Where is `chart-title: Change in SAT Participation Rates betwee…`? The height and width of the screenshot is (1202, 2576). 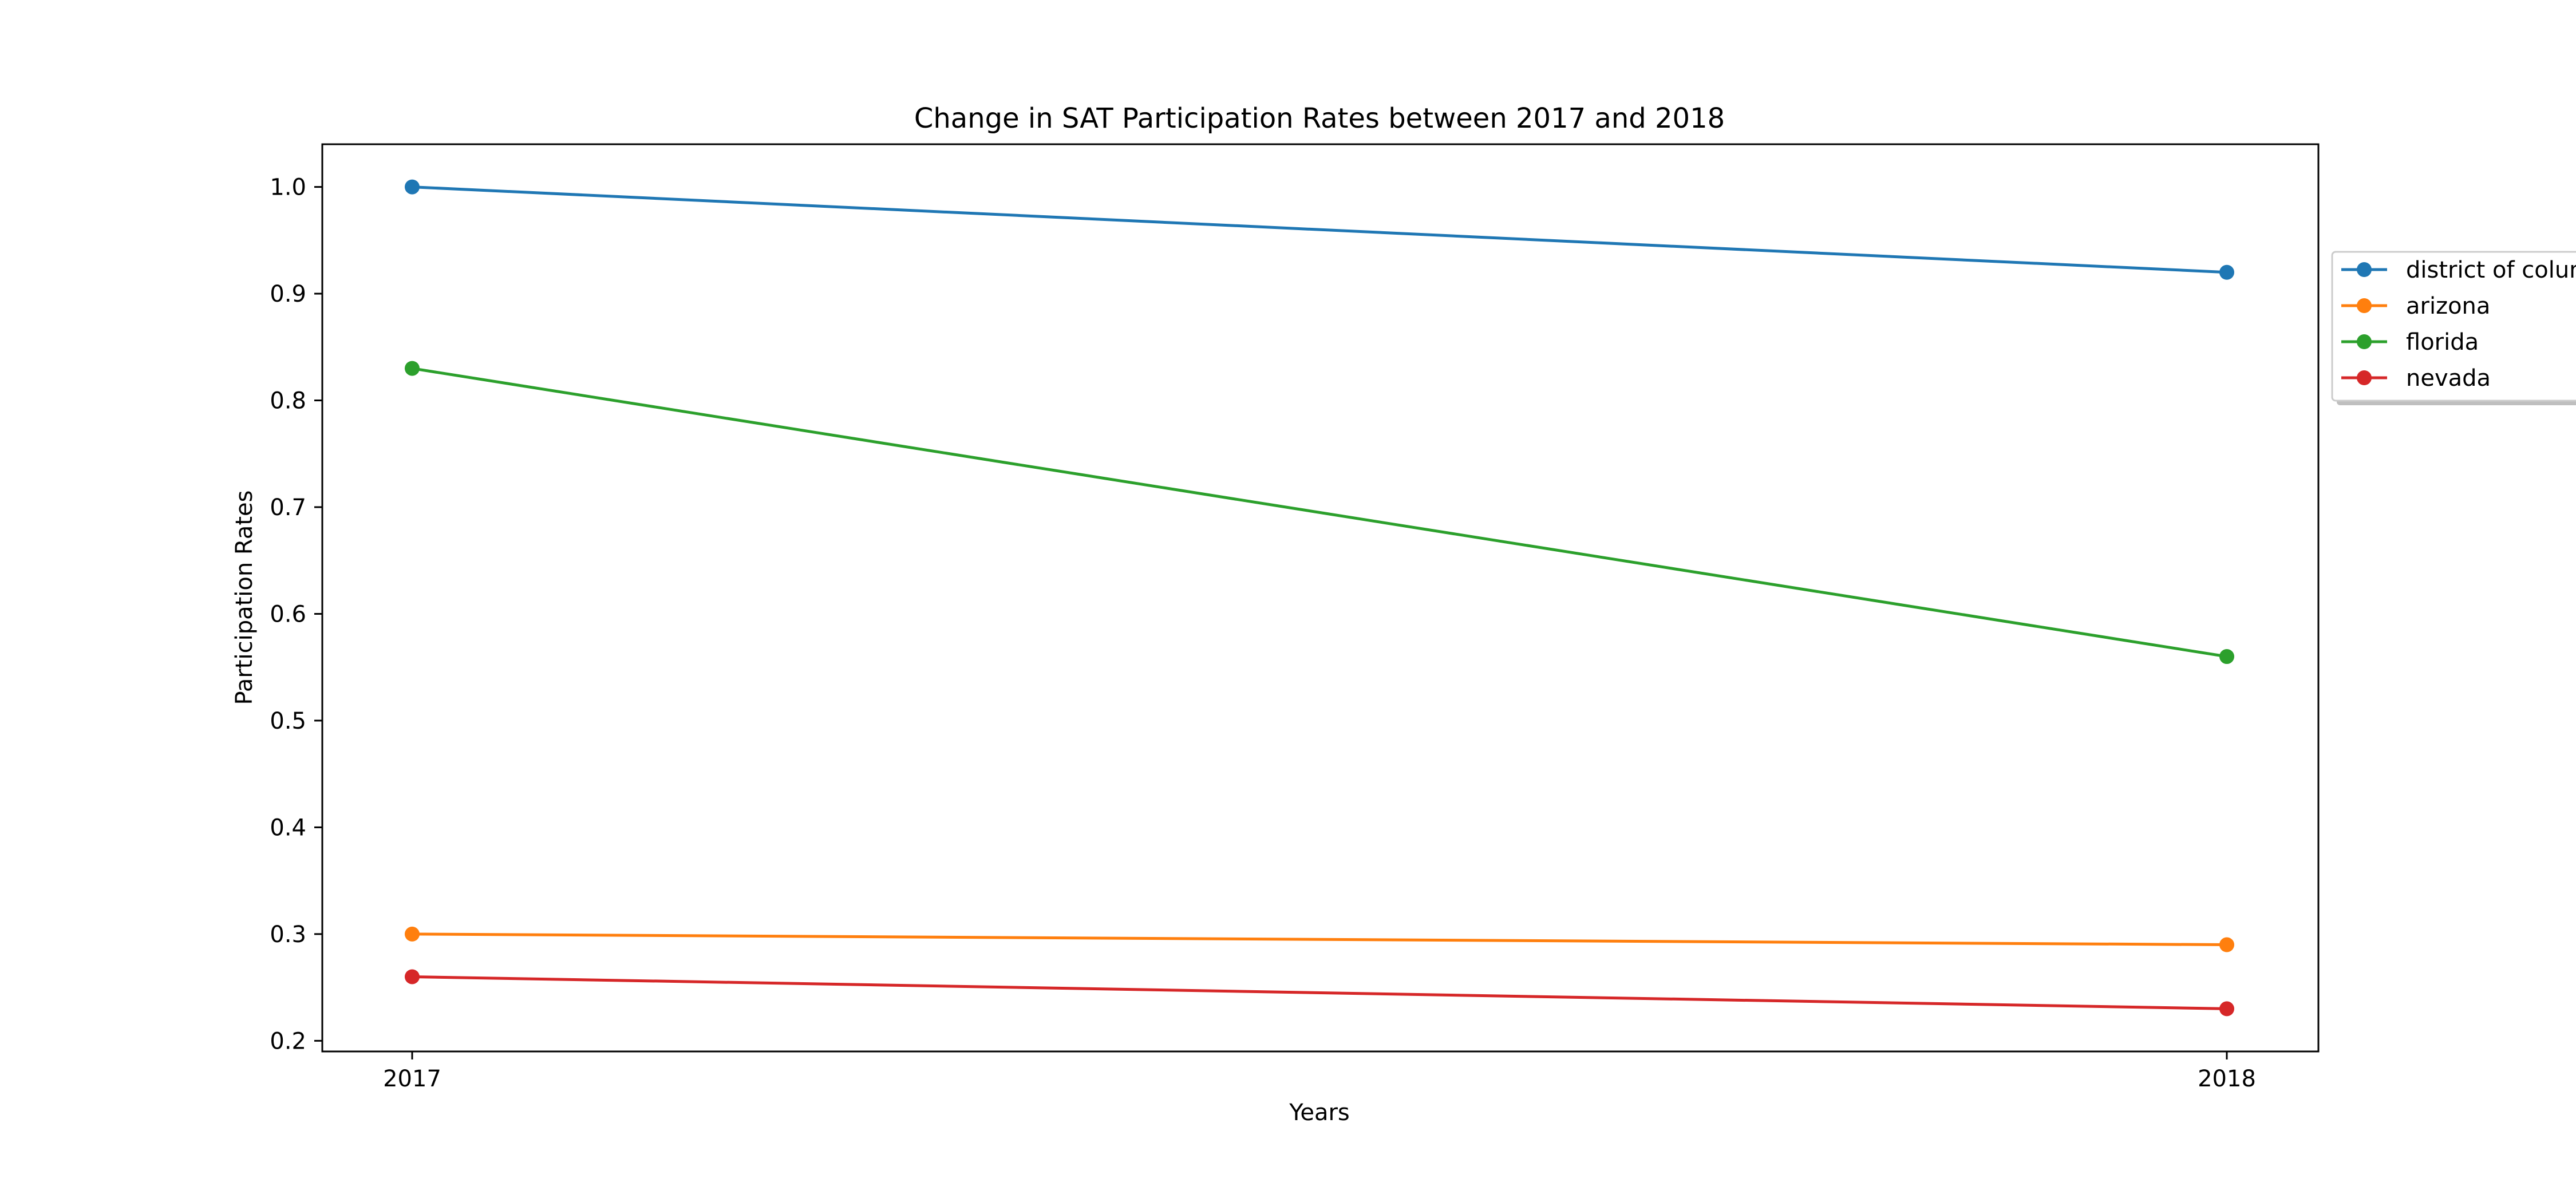
chart-title: Change in SAT Participation Rates betwee… is located at coordinates (1319, 119).